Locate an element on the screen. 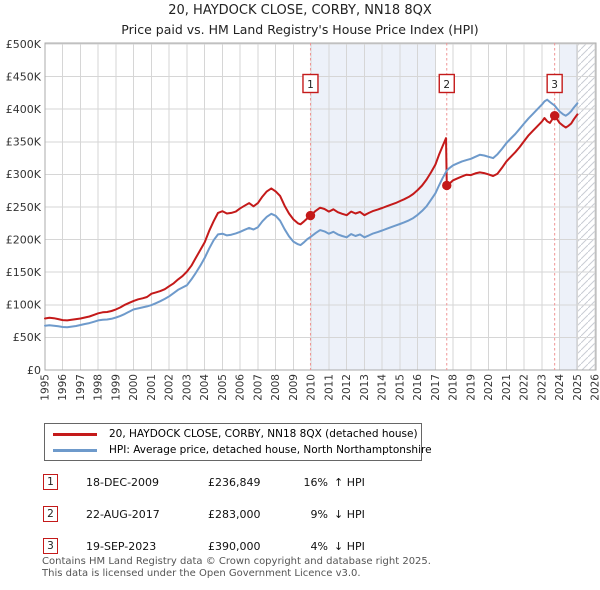  x-axis-tick-label: 2002 is located at coordinates (170, 387).